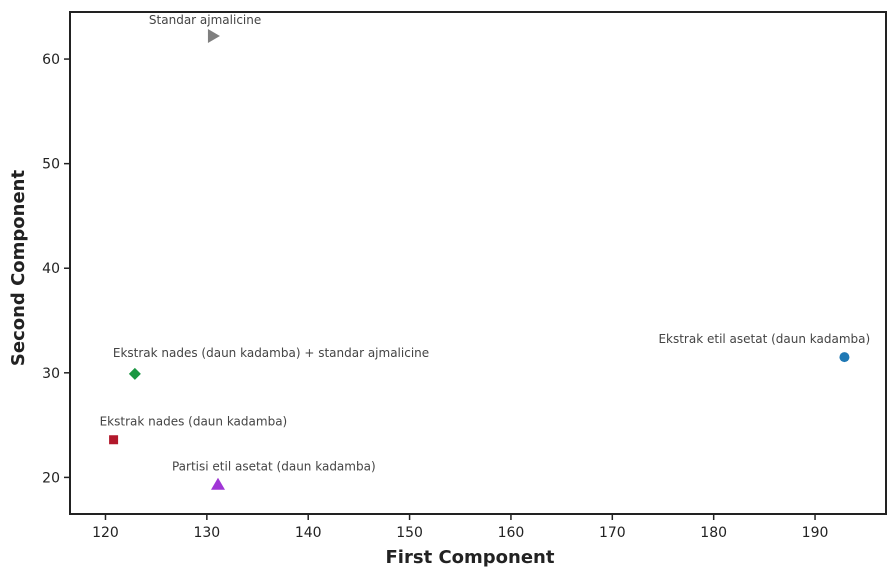 This screenshot has width=887, height=569. What do you see at coordinates (844, 357) in the screenshot?
I see `data-point-circle` at bounding box center [844, 357].